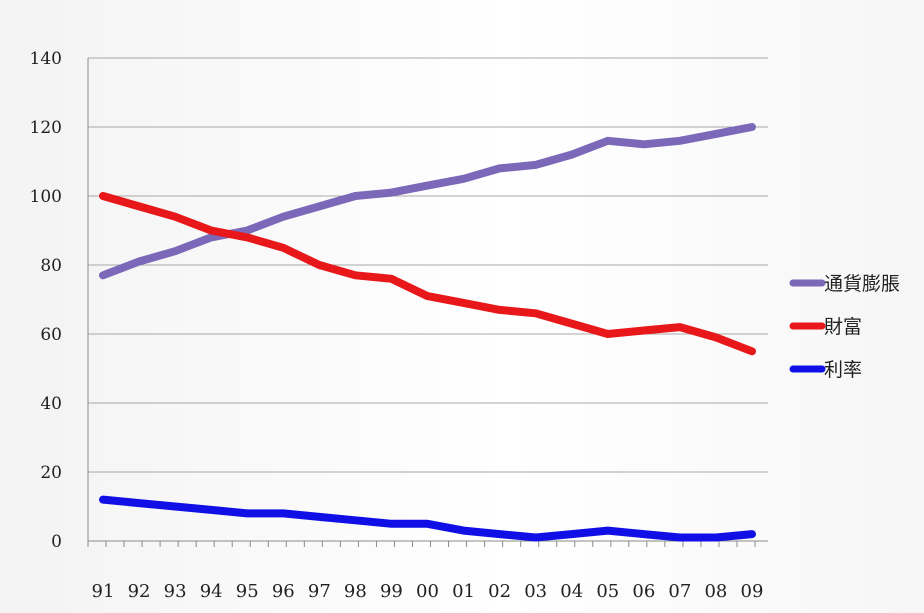  What do you see at coordinates (391, 591) in the screenshot?
I see `x-tick-label: 99` at bounding box center [391, 591].